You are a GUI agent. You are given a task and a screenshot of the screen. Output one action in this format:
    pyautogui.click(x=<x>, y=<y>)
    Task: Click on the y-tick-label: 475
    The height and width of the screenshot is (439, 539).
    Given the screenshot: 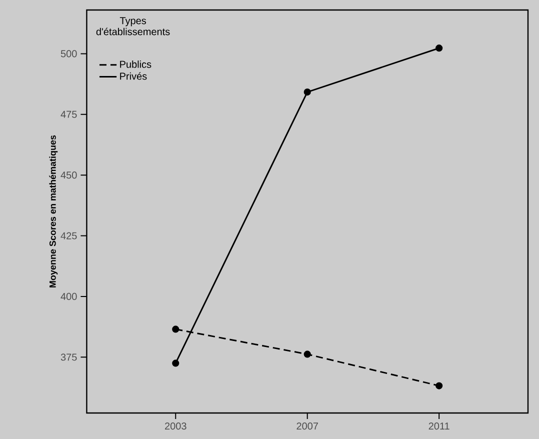 What is the action you would take?
    pyautogui.click(x=68, y=114)
    